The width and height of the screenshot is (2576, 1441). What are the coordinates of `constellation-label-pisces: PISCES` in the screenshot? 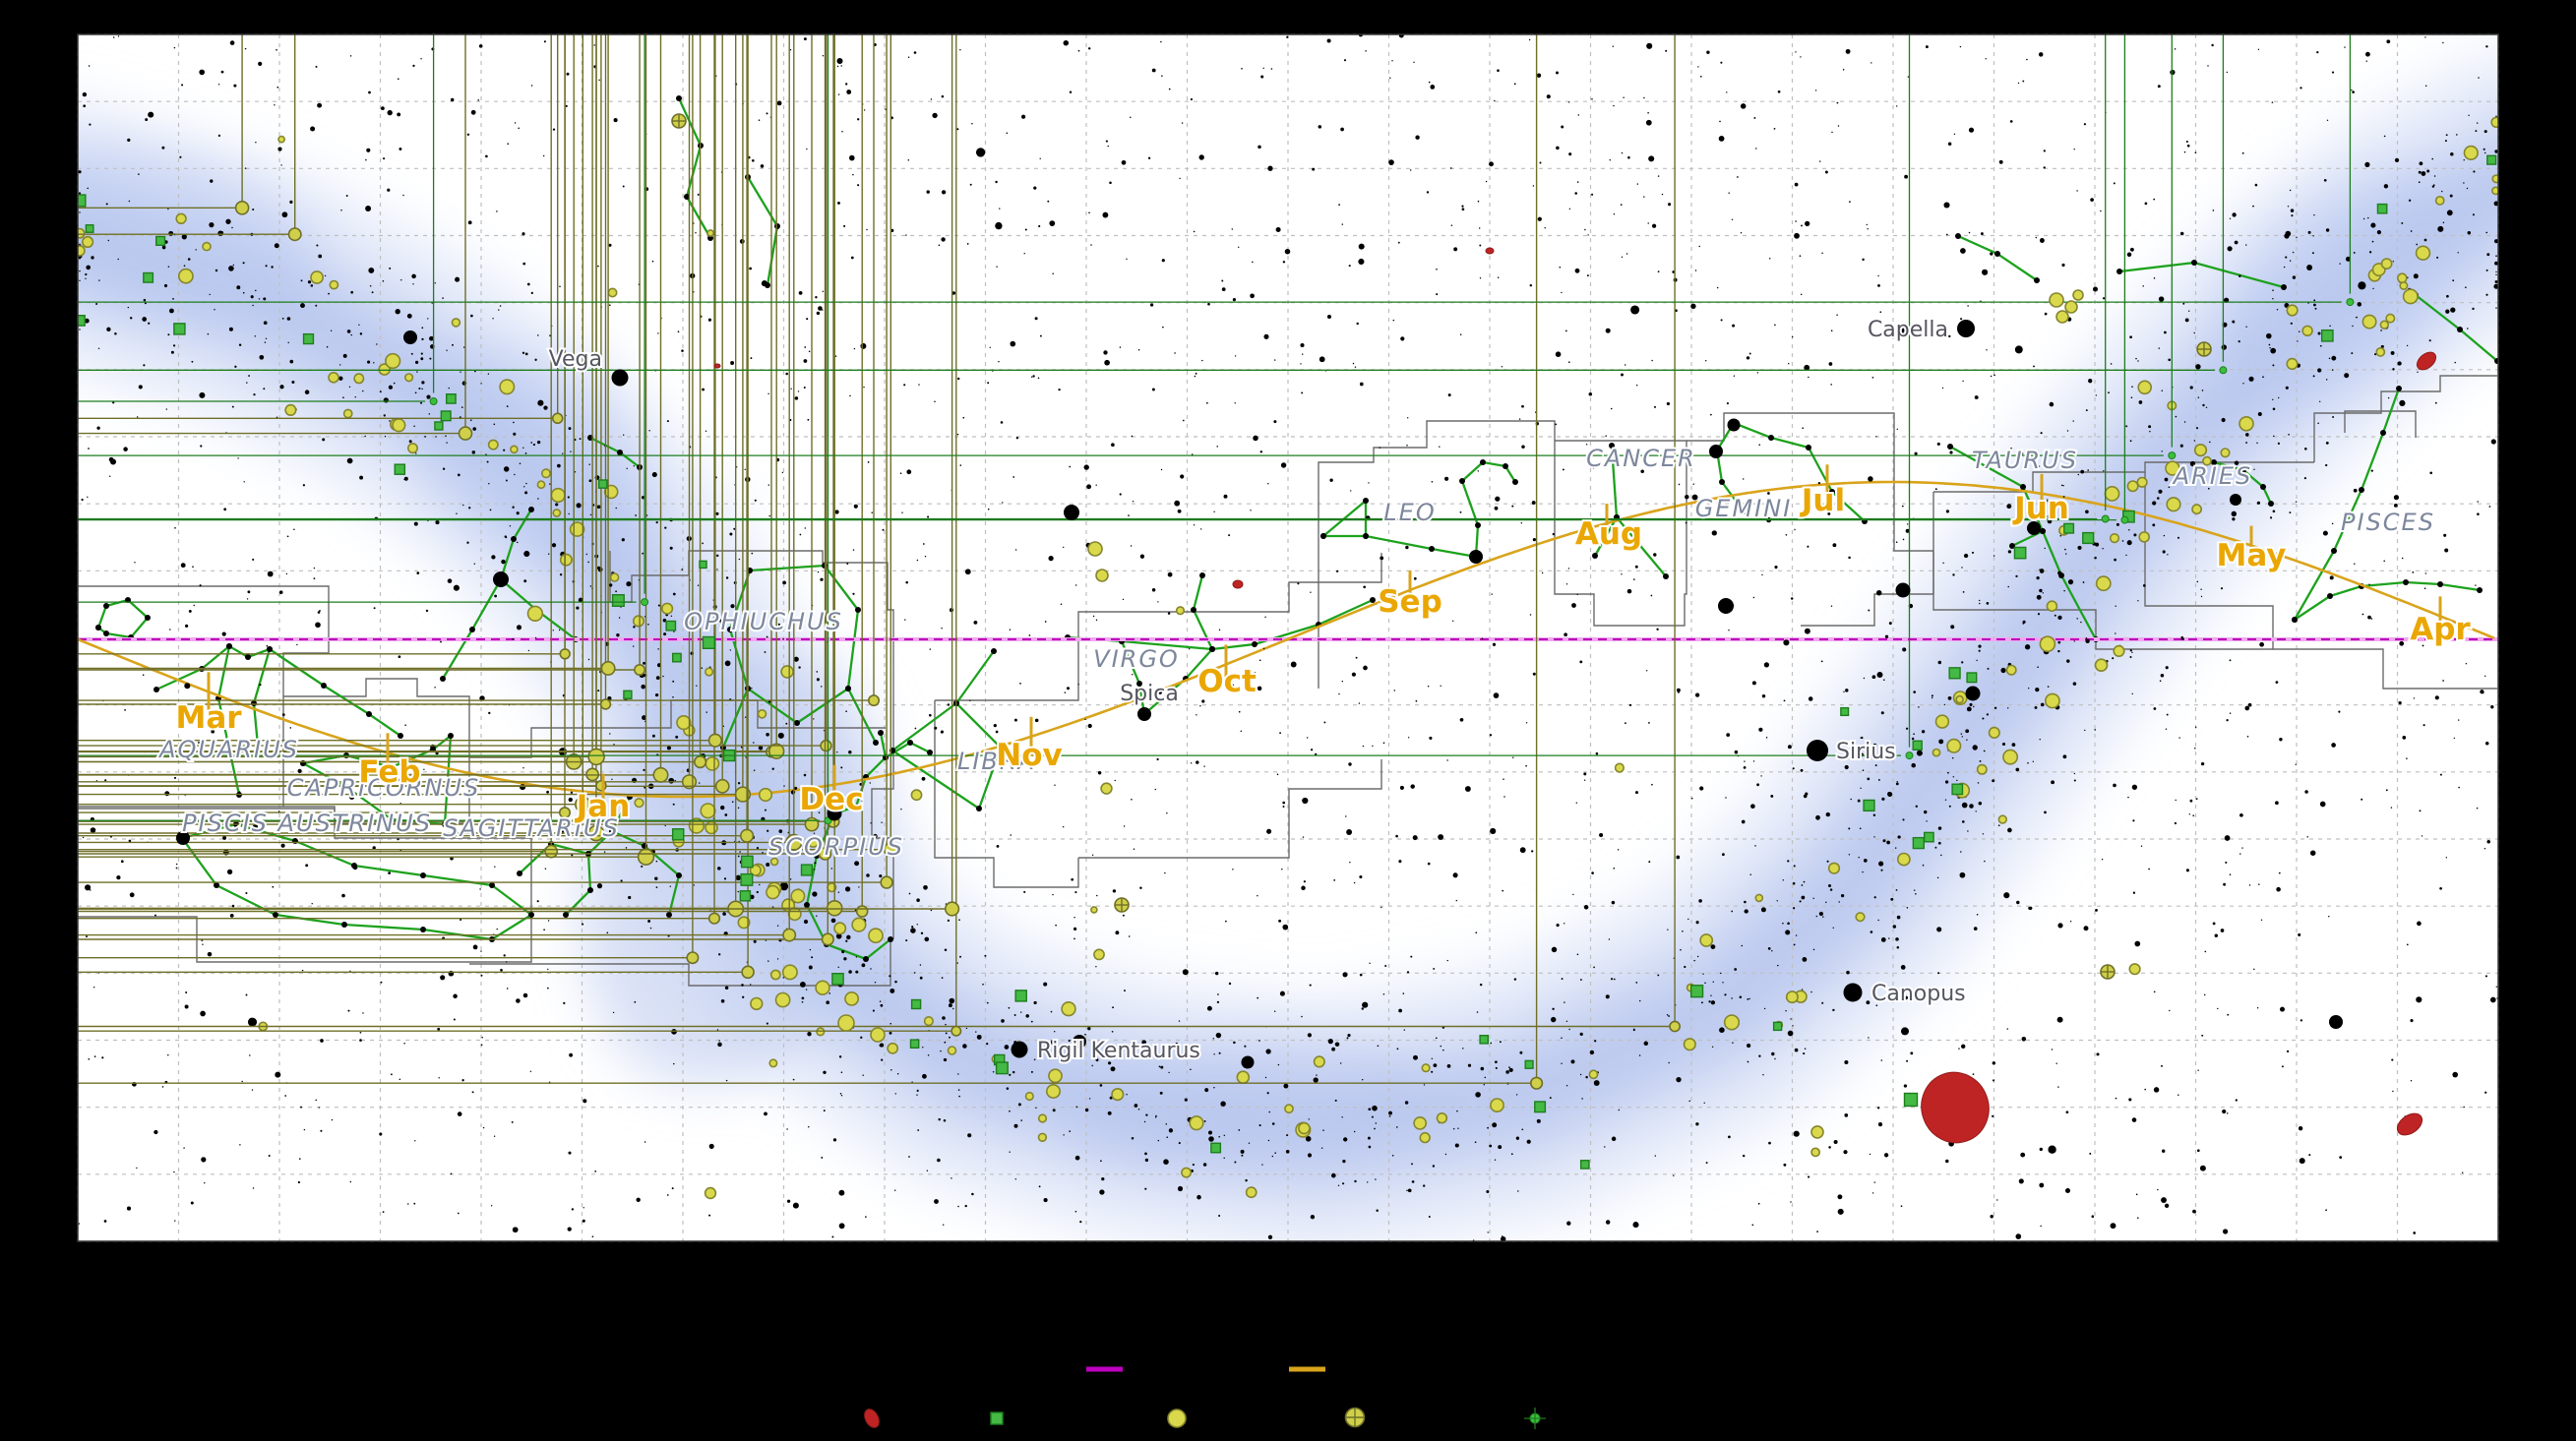 It's located at (2388, 522).